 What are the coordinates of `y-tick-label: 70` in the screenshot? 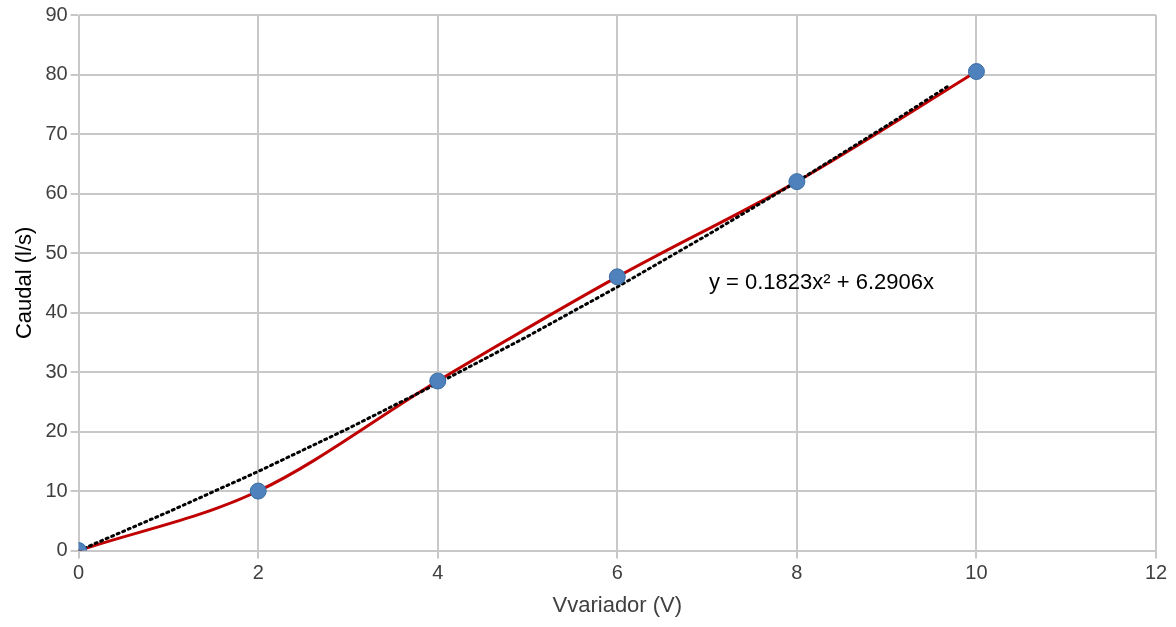 It's located at (56, 132).